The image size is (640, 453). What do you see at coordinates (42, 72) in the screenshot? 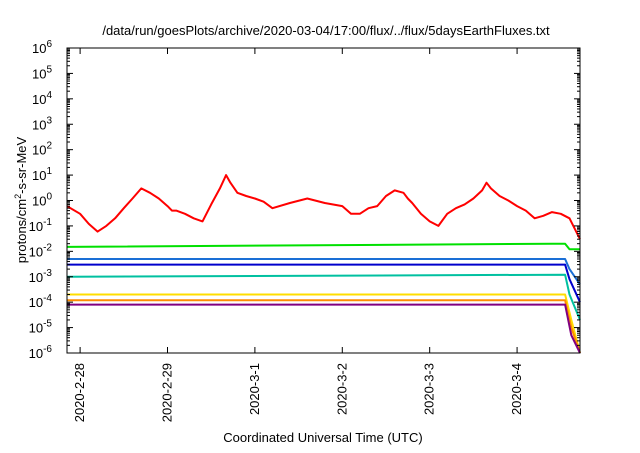
I see `y-tick-label: 10⁵` at bounding box center [42, 72].